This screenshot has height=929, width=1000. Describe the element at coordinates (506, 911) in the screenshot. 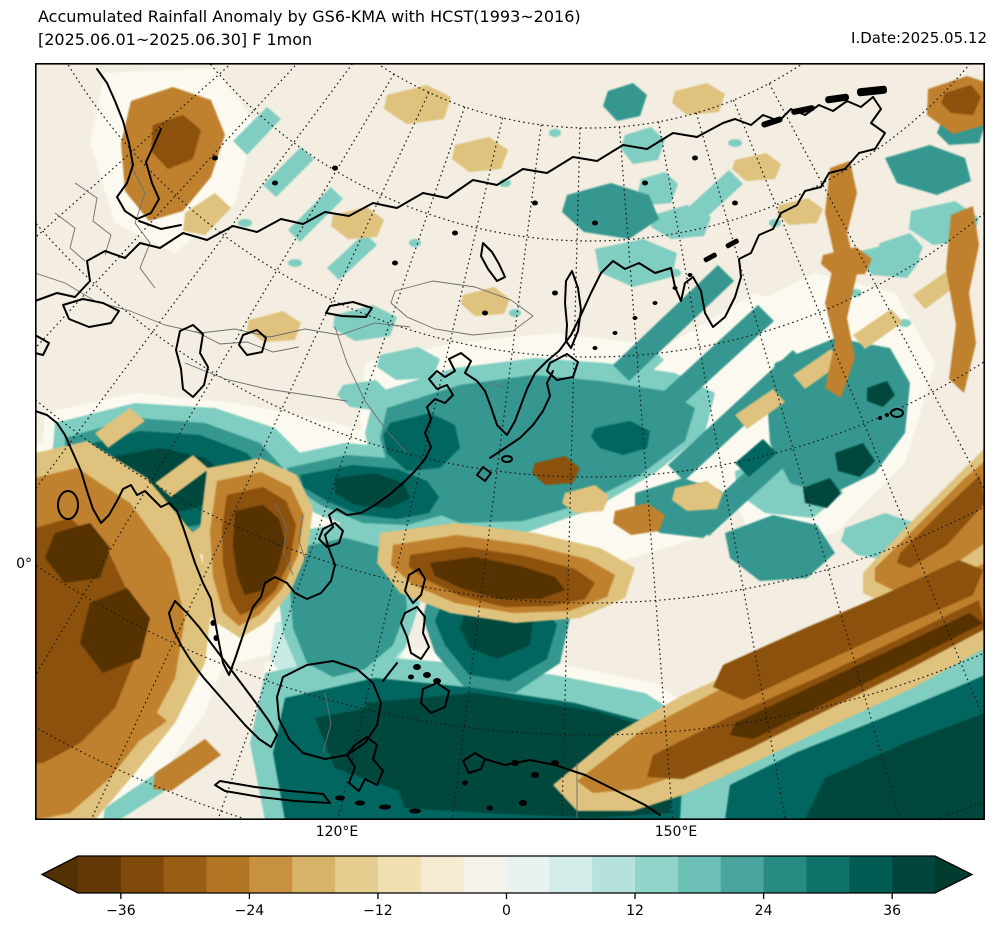

I see `colorbar-tick-label: 0` at that location.